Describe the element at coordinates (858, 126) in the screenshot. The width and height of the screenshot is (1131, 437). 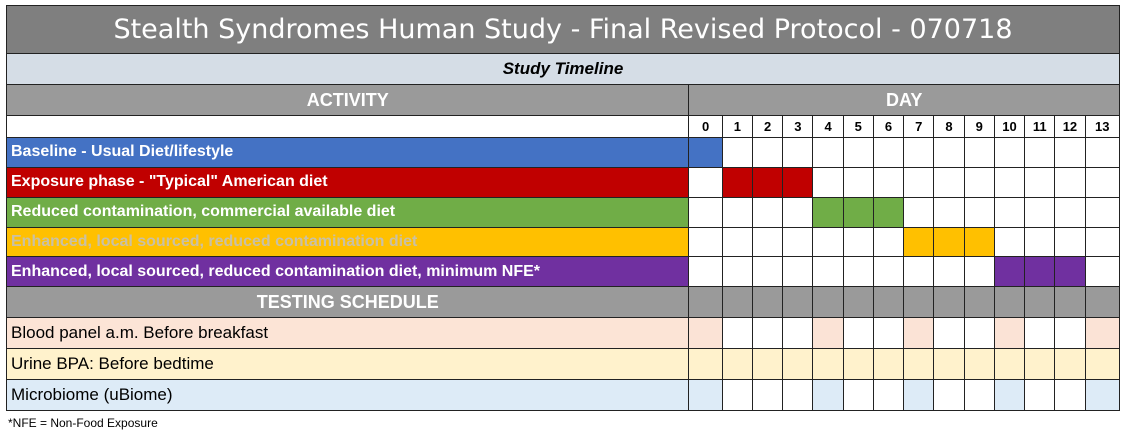
I see `day-number: 5` at that location.